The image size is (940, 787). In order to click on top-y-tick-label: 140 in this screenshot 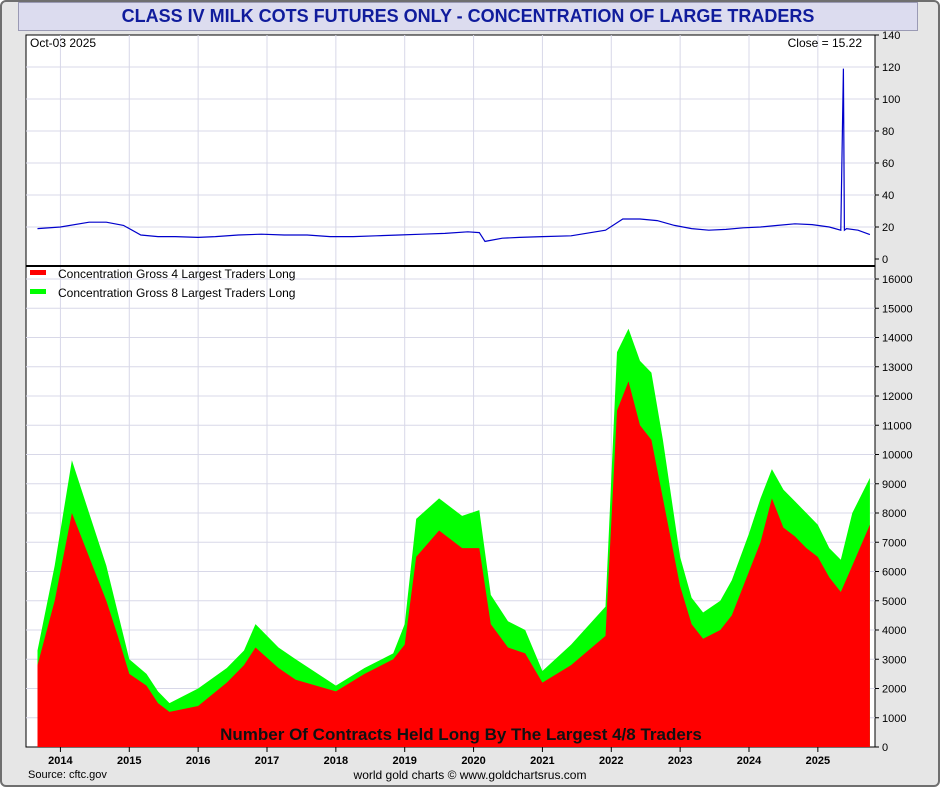, I will do `click(891, 36)`.